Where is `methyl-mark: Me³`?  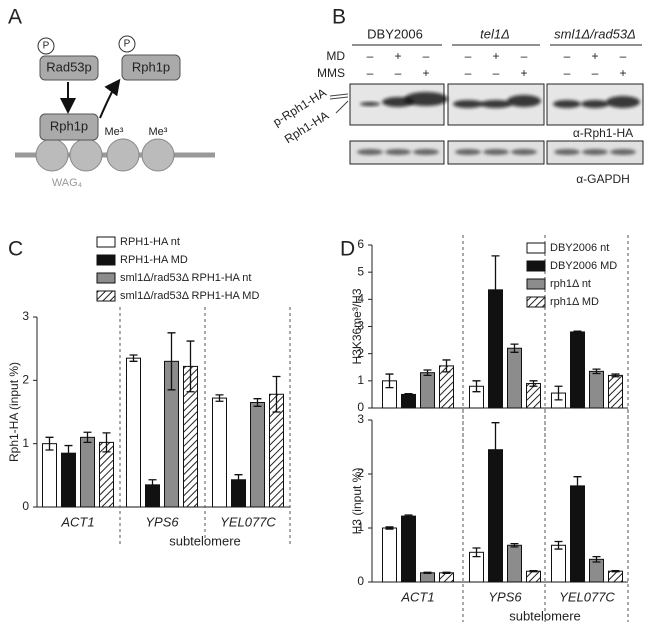 methyl-mark: Me³ is located at coordinates (114, 132).